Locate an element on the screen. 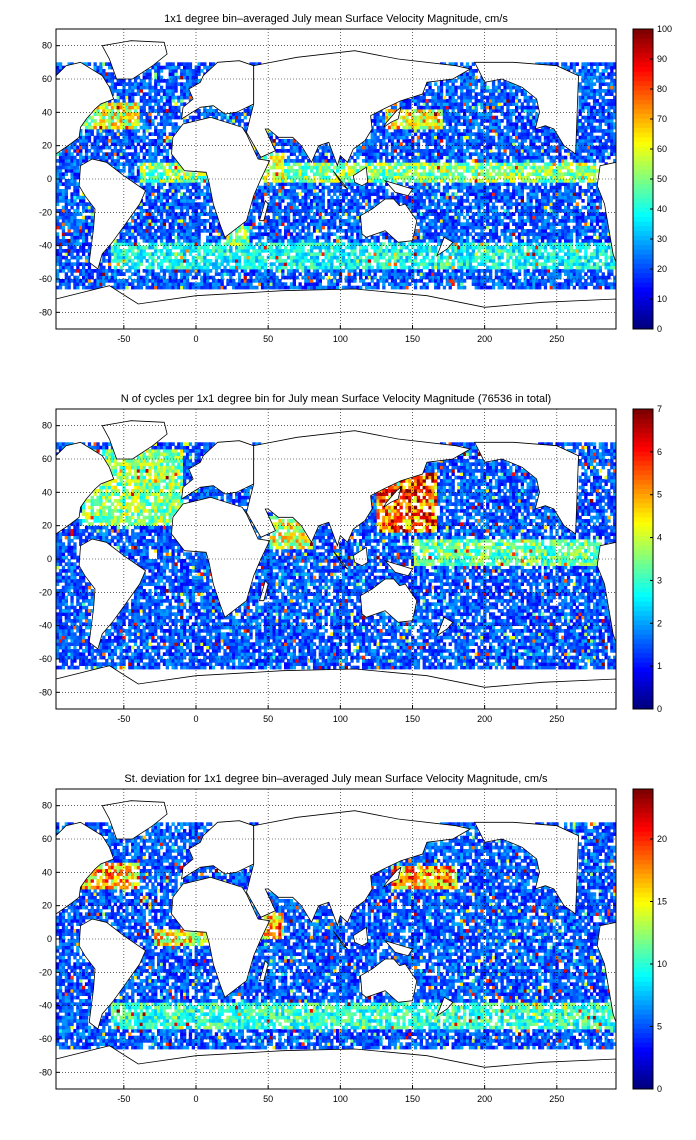  colorbar-tick-label: 7 is located at coordinates (659, 409).